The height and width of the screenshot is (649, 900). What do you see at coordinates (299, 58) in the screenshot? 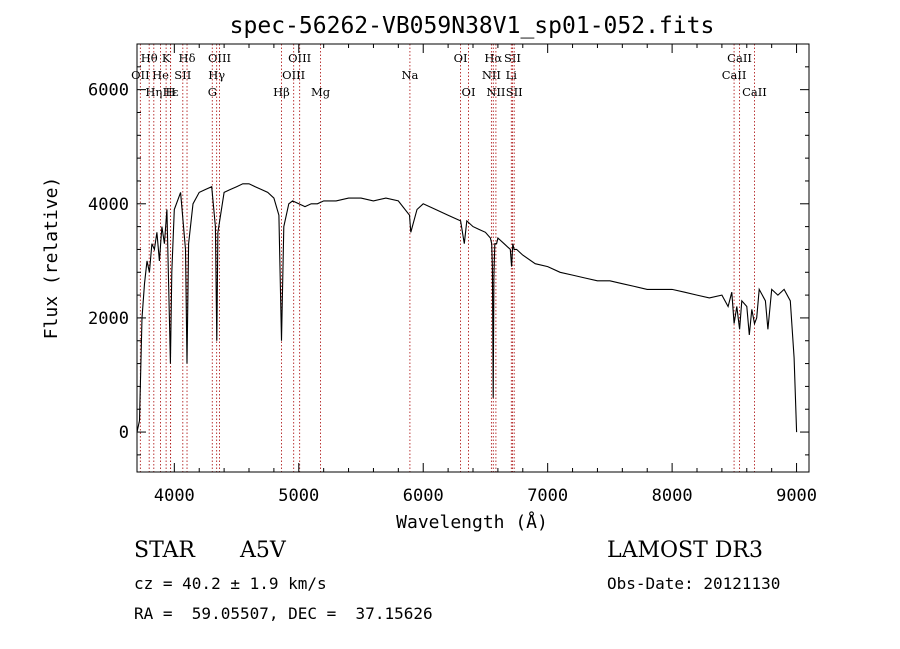
I see `line-marker-label-13: OIII` at bounding box center [299, 58].